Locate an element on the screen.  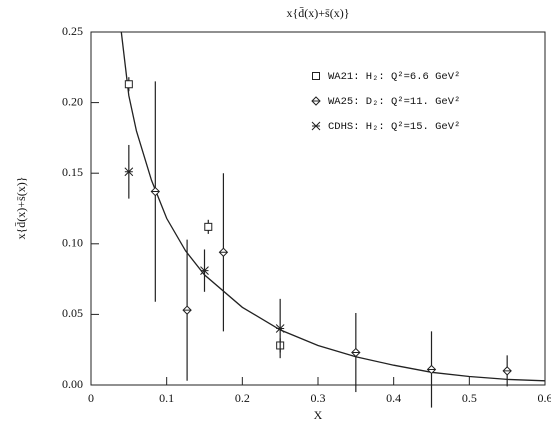
legend-label: WA25: D₂: Q²=11. GeV² is located at coordinates (394, 102).